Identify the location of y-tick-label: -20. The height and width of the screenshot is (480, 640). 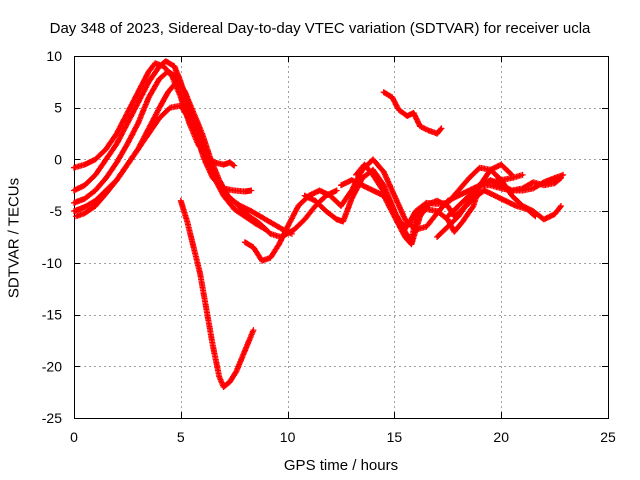
(52, 366).